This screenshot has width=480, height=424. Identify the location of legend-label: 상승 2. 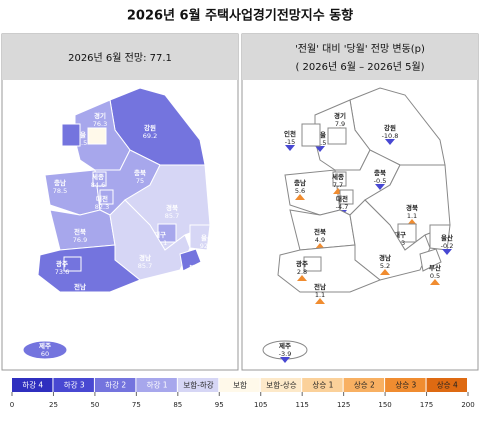
(364, 385).